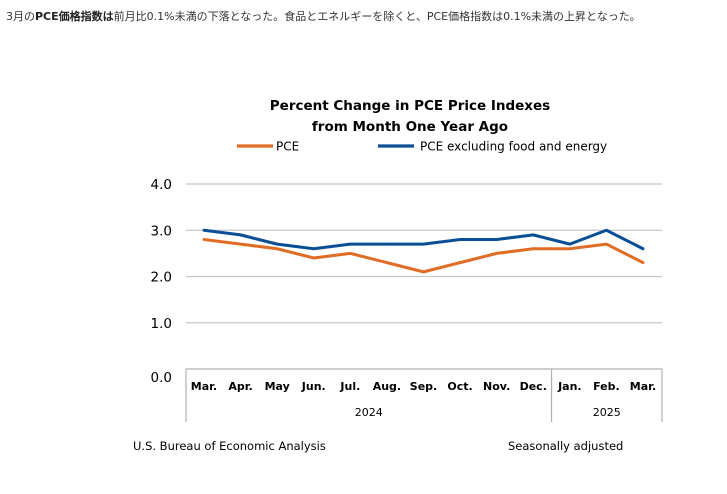 The image size is (727, 494). What do you see at coordinates (423, 386) in the screenshot?
I see `x-tick-label: Sep.` at bounding box center [423, 386].